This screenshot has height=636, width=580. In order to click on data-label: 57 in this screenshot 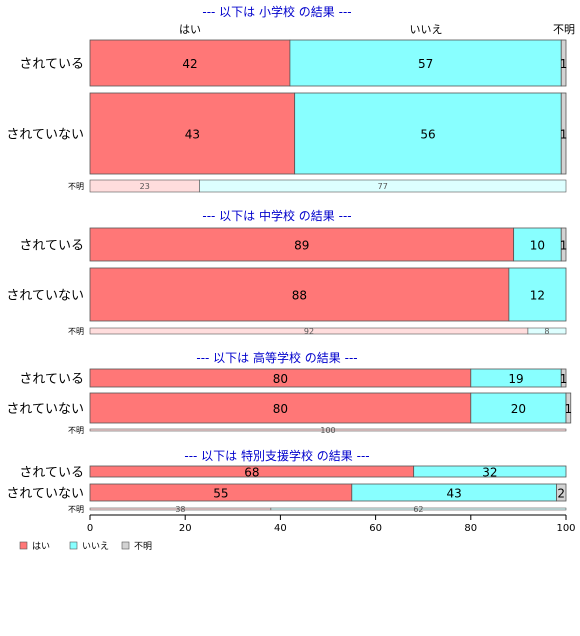, I will do `click(425, 64)`.